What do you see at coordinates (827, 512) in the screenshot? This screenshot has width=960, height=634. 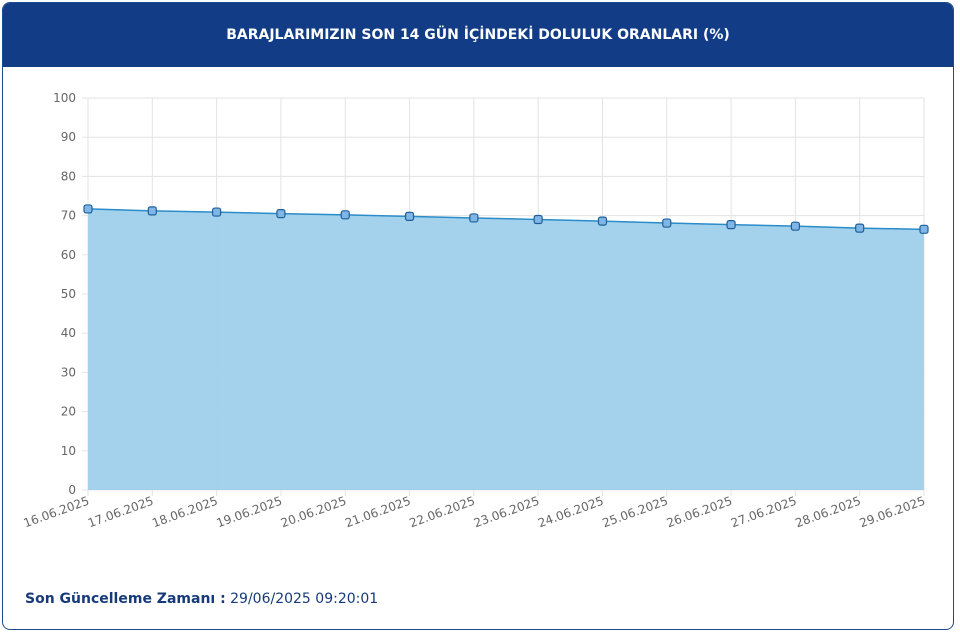 I see `x-tick-label: 28.06.2025` at bounding box center [827, 512].